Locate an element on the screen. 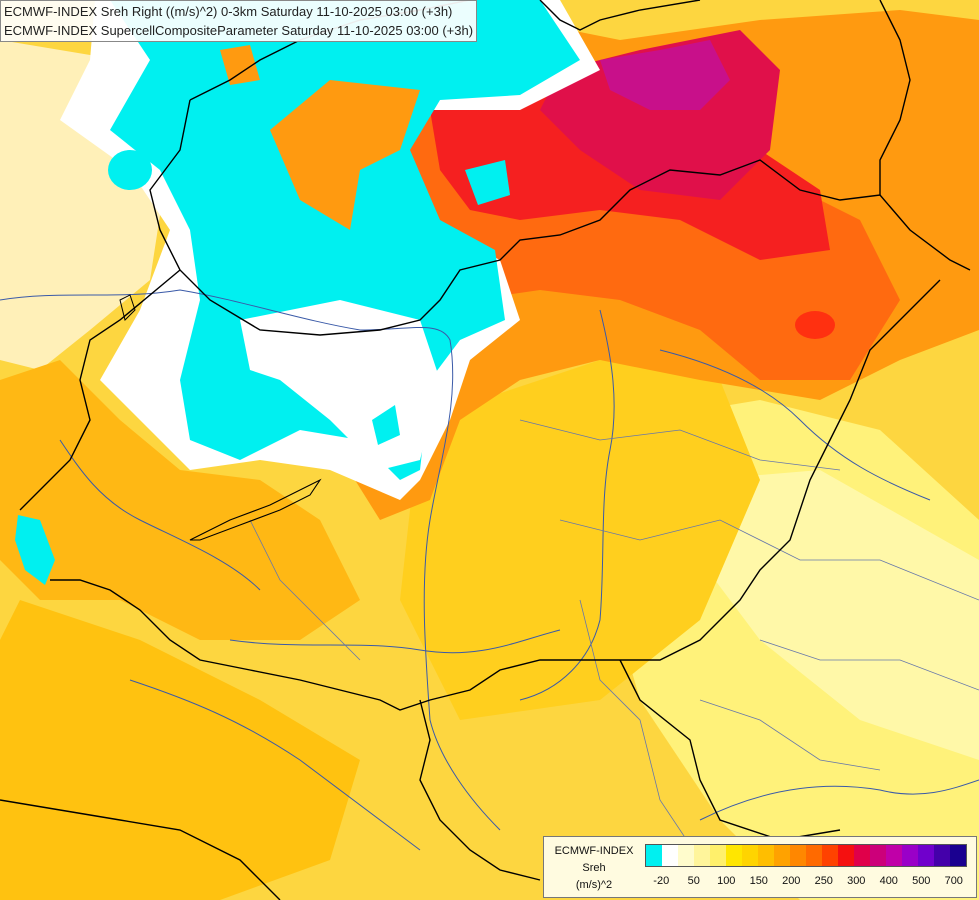 The image size is (979, 900). lake-balaton is located at coordinates (255, 509).